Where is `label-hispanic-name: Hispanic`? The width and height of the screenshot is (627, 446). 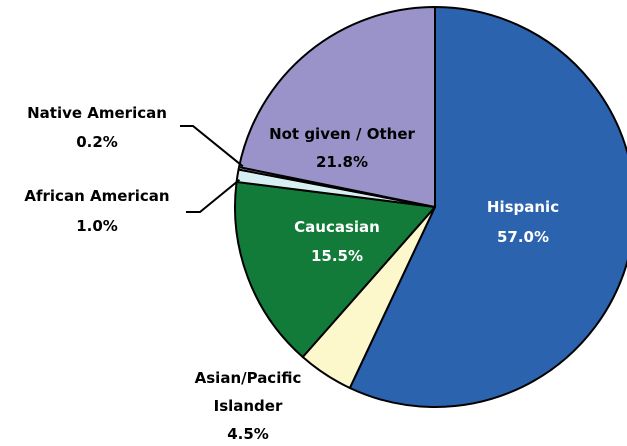
label-hispanic-name: Hispanic is located at coordinates (523, 207).